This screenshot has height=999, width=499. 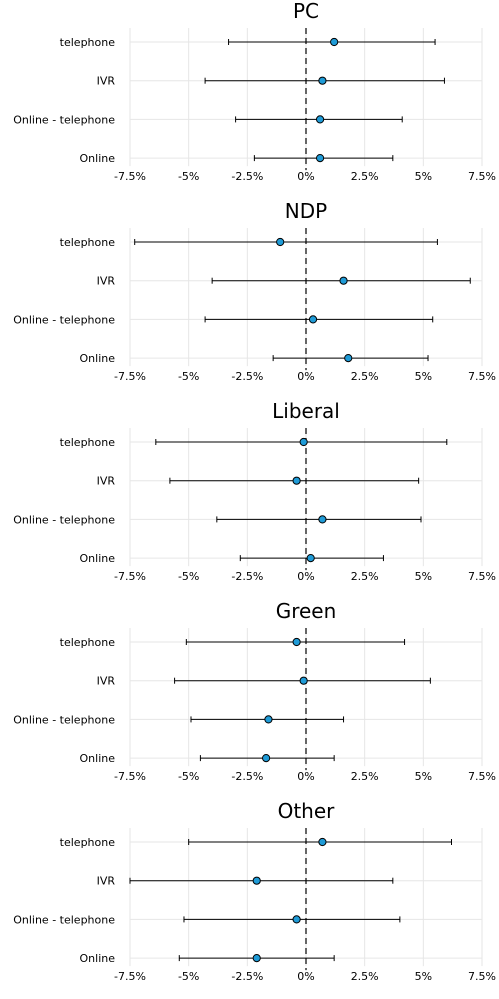 What do you see at coordinates (306, 411) in the screenshot?
I see `panel-title: Liberal` at bounding box center [306, 411].